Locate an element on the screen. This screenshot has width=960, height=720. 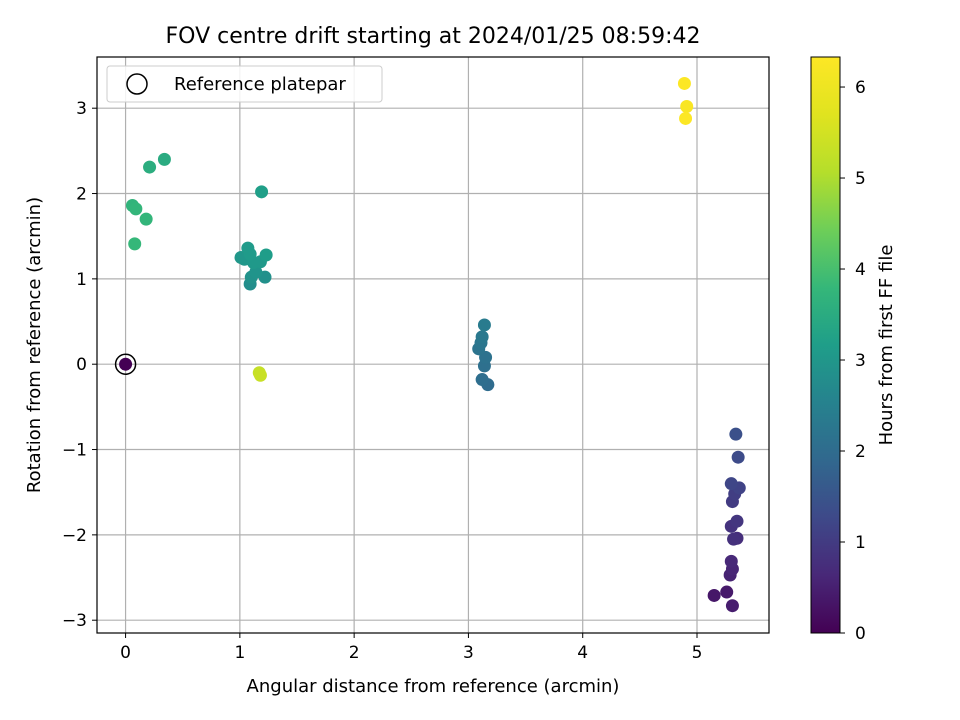
colorbar: 0 1 2 3 4 5 6 Hours from first FF file is located at coordinates (853, 350).